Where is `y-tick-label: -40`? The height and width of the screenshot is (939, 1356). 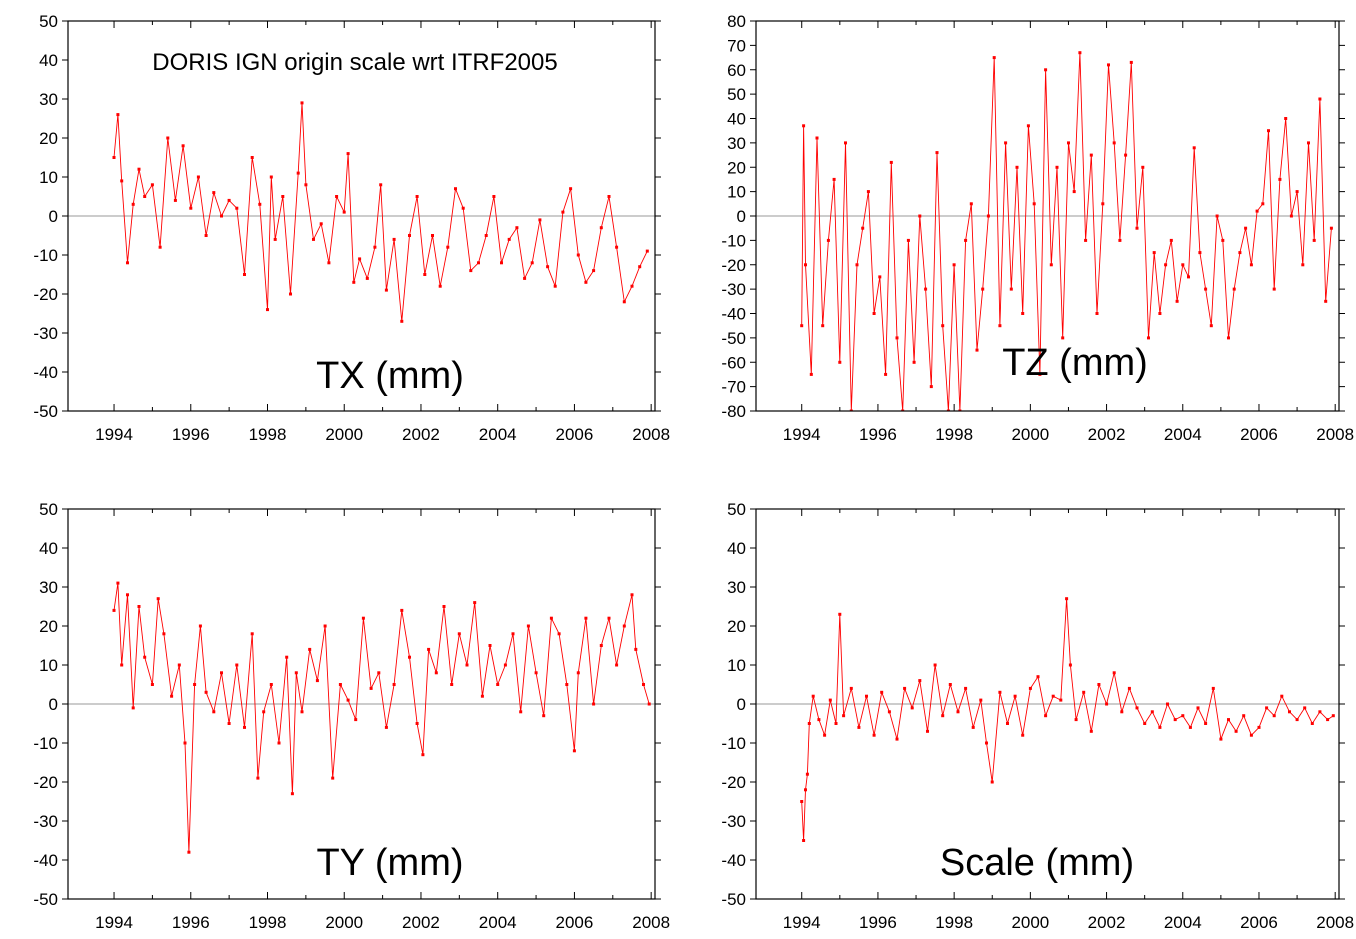
y-tick-label: -40 is located at coordinates (45, 860).